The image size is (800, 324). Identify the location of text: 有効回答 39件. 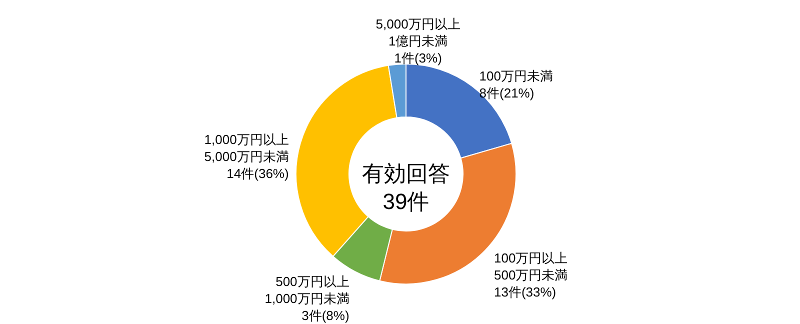
(406, 187).